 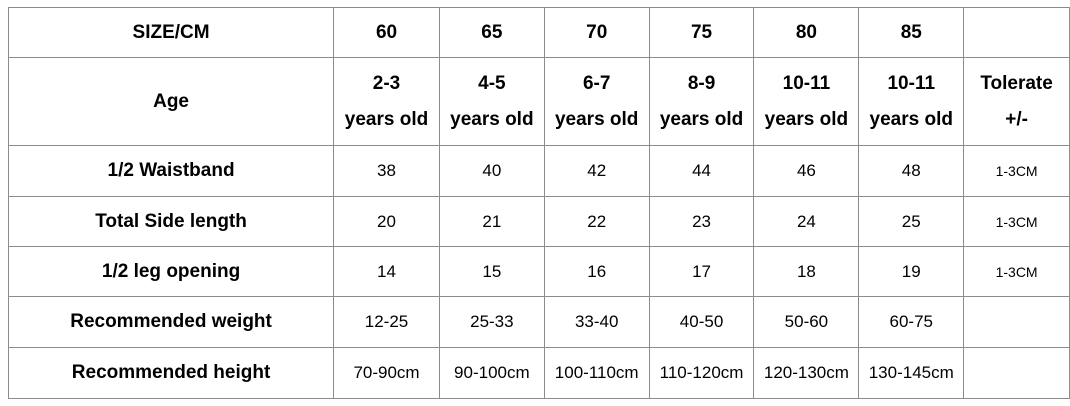 I want to click on table-cell: 23, so click(x=701, y=221).